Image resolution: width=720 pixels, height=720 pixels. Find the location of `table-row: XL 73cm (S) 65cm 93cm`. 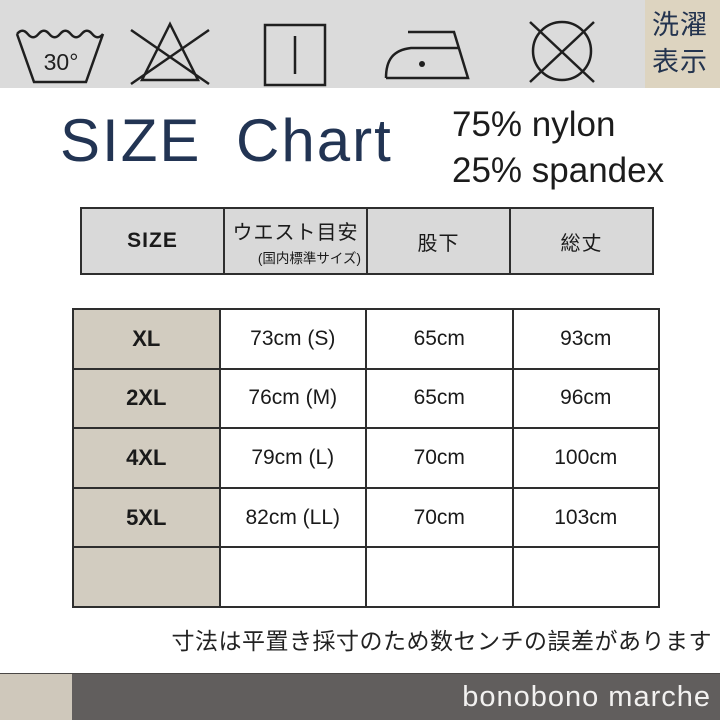

table-row: XL 73cm (S) 65cm 93cm is located at coordinates (366, 340).